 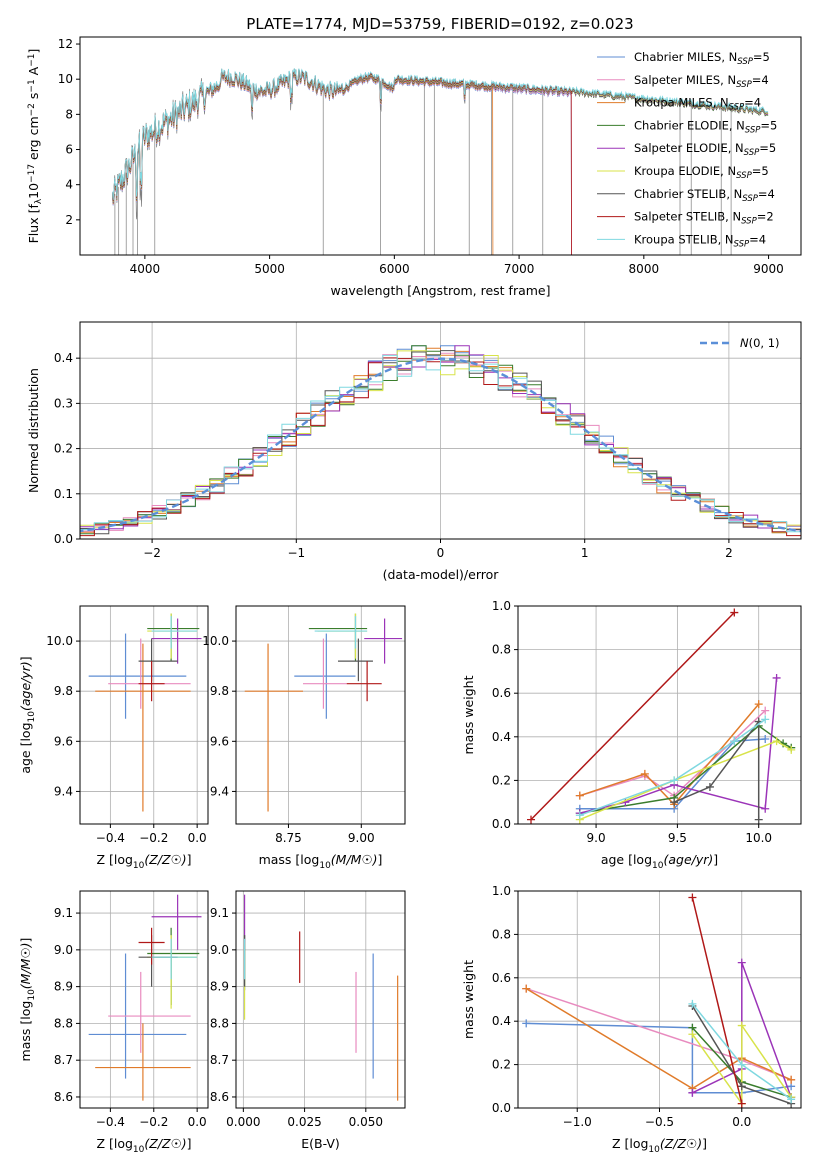 What do you see at coordinates (704, 195) in the screenshot?
I see `legend-label: Chabrier STELIB, NSSP=4` at bounding box center [704, 195].